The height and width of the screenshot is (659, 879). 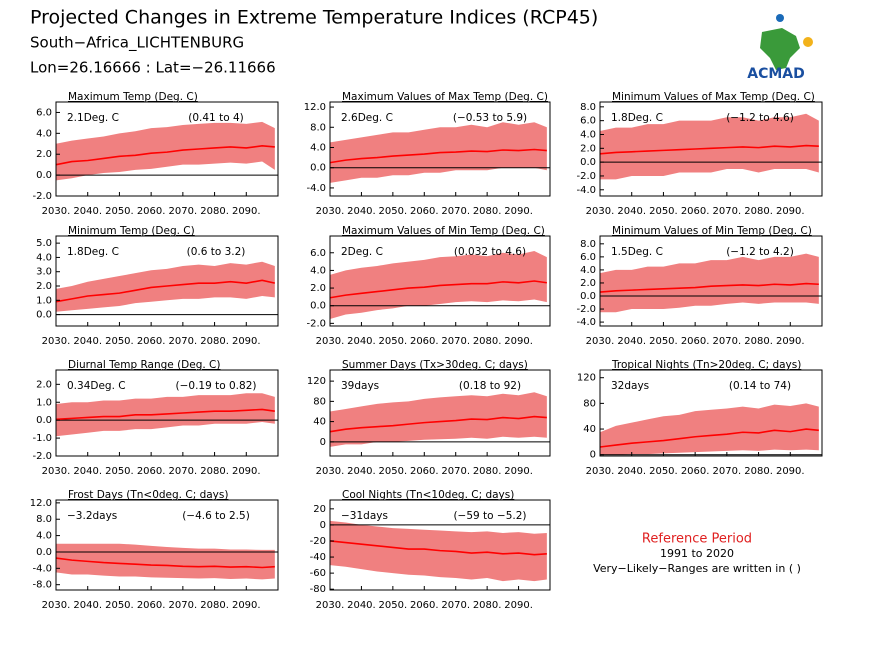 What do you see at coordinates (808, 42) in the screenshot?
I see `logo-sun` at bounding box center [808, 42].